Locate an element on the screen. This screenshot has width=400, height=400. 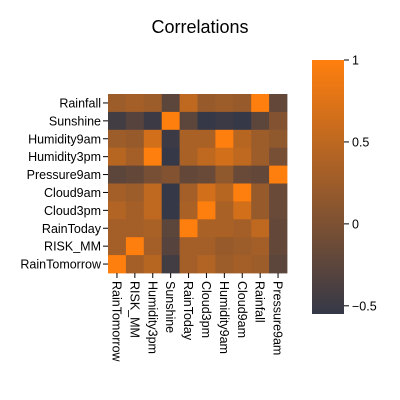
colorbar-tick-label: −0.5 is located at coordinates (364, 306).